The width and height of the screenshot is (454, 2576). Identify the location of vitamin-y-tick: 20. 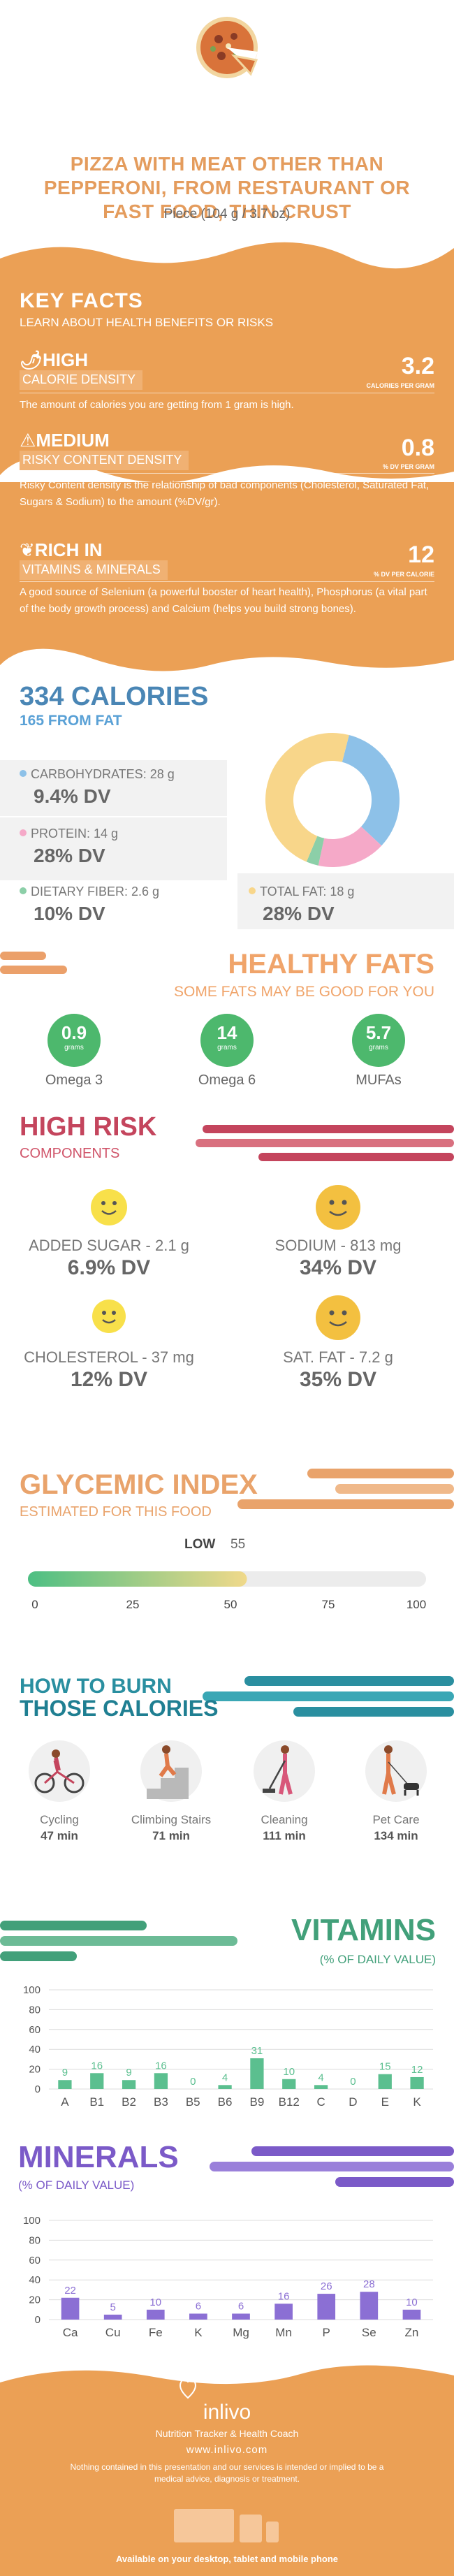
(35, 2070).